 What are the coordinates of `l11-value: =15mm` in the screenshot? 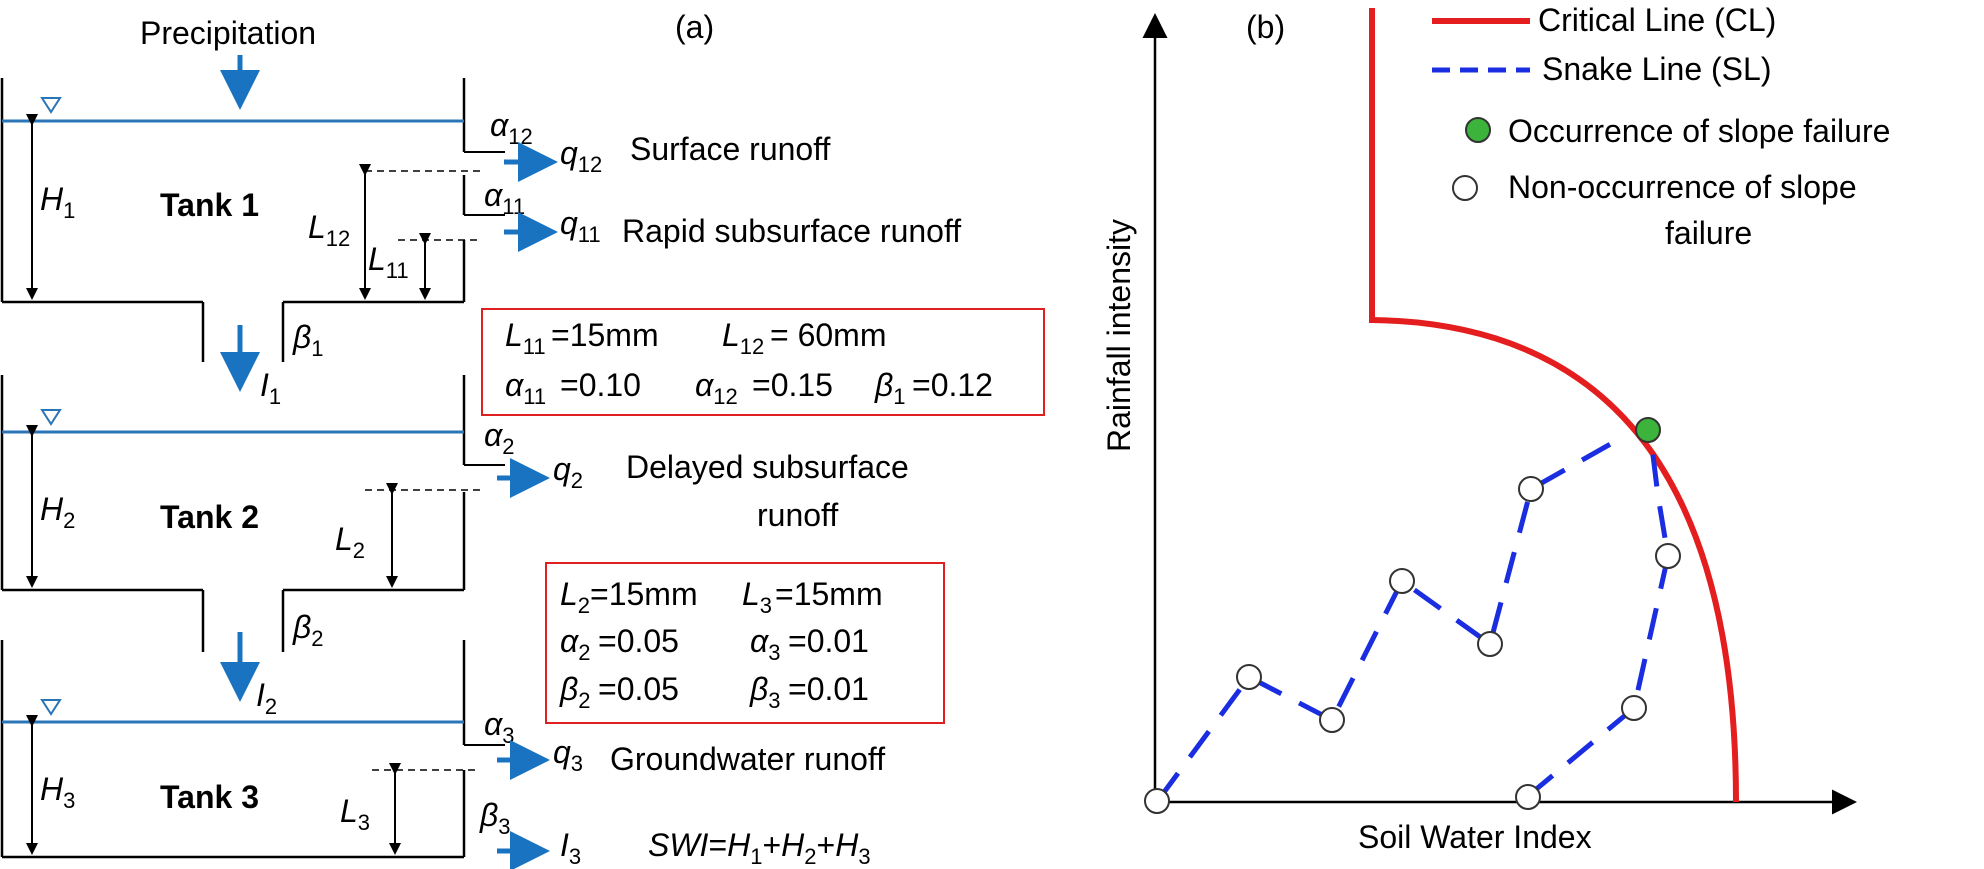 It's located at (605, 335).